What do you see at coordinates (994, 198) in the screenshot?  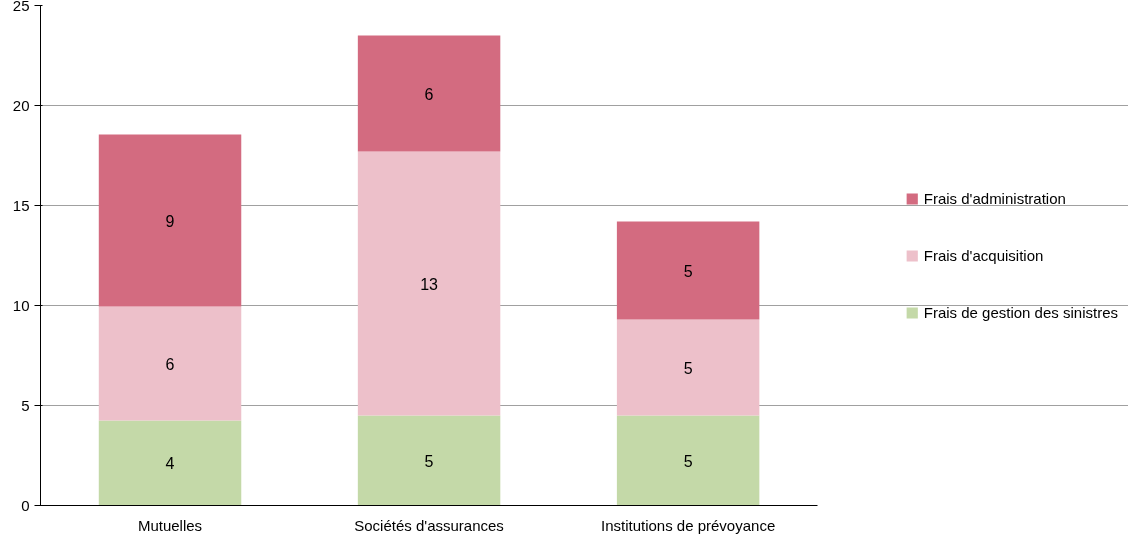 I see `legend-label: Frais d'administration` at bounding box center [994, 198].